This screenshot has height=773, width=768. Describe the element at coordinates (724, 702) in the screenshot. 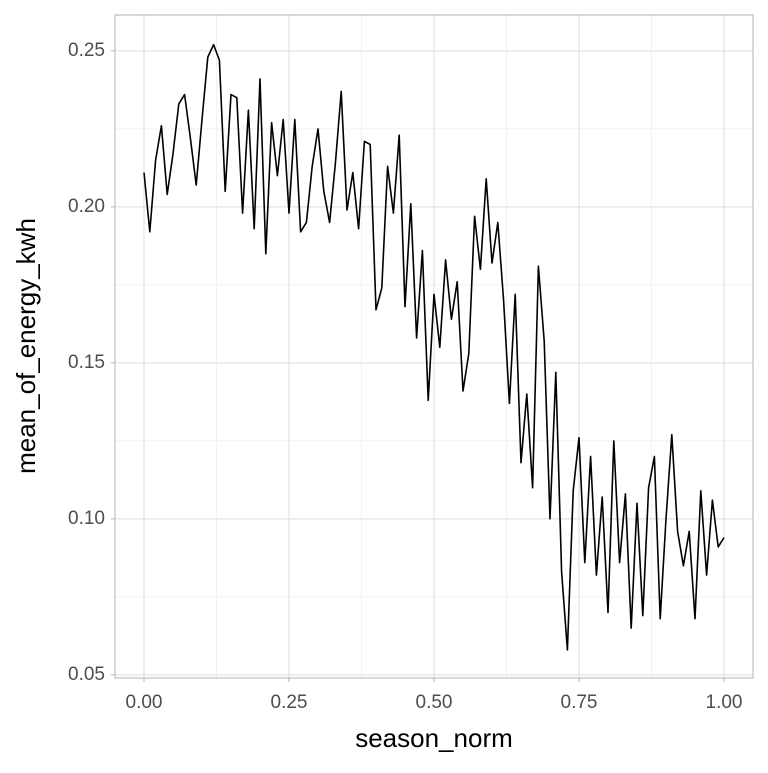

I see `x-tick-label: 1.00` at that location.